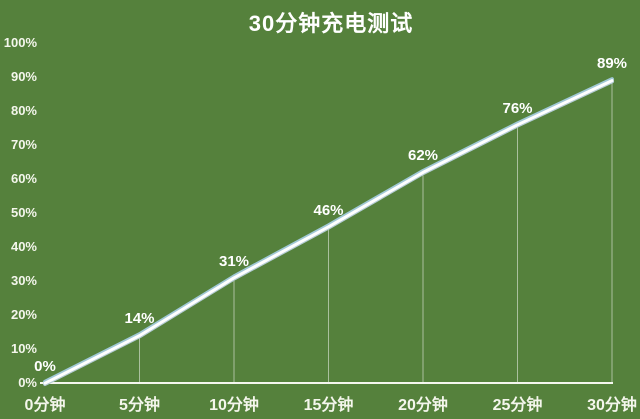 Image resolution: width=640 pixels, height=419 pixels. I want to click on y-axis-label: 70%, so click(23, 144).